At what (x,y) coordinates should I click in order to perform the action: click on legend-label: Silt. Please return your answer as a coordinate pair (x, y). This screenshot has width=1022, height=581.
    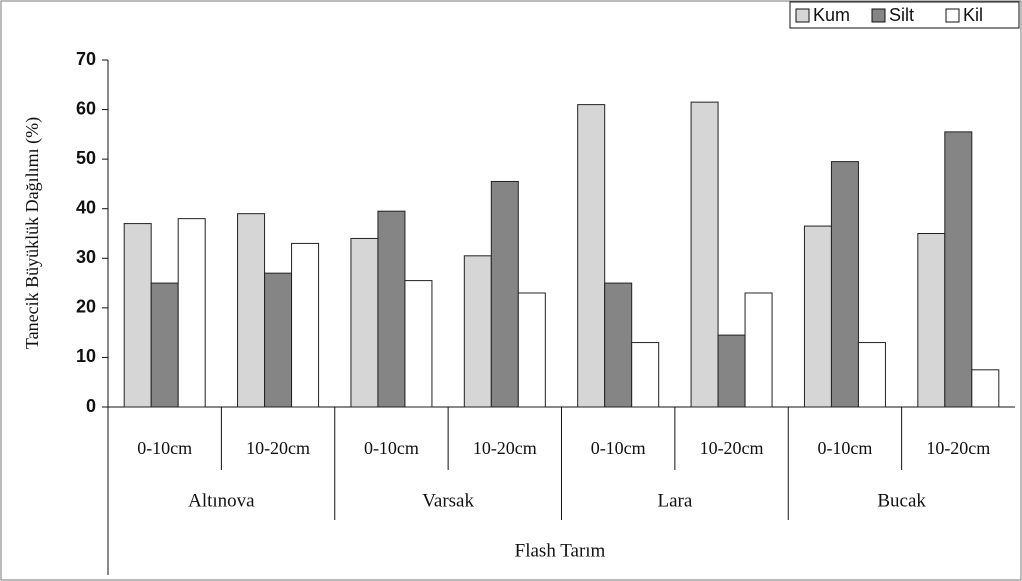
    Looking at the image, I should click on (901, 15).